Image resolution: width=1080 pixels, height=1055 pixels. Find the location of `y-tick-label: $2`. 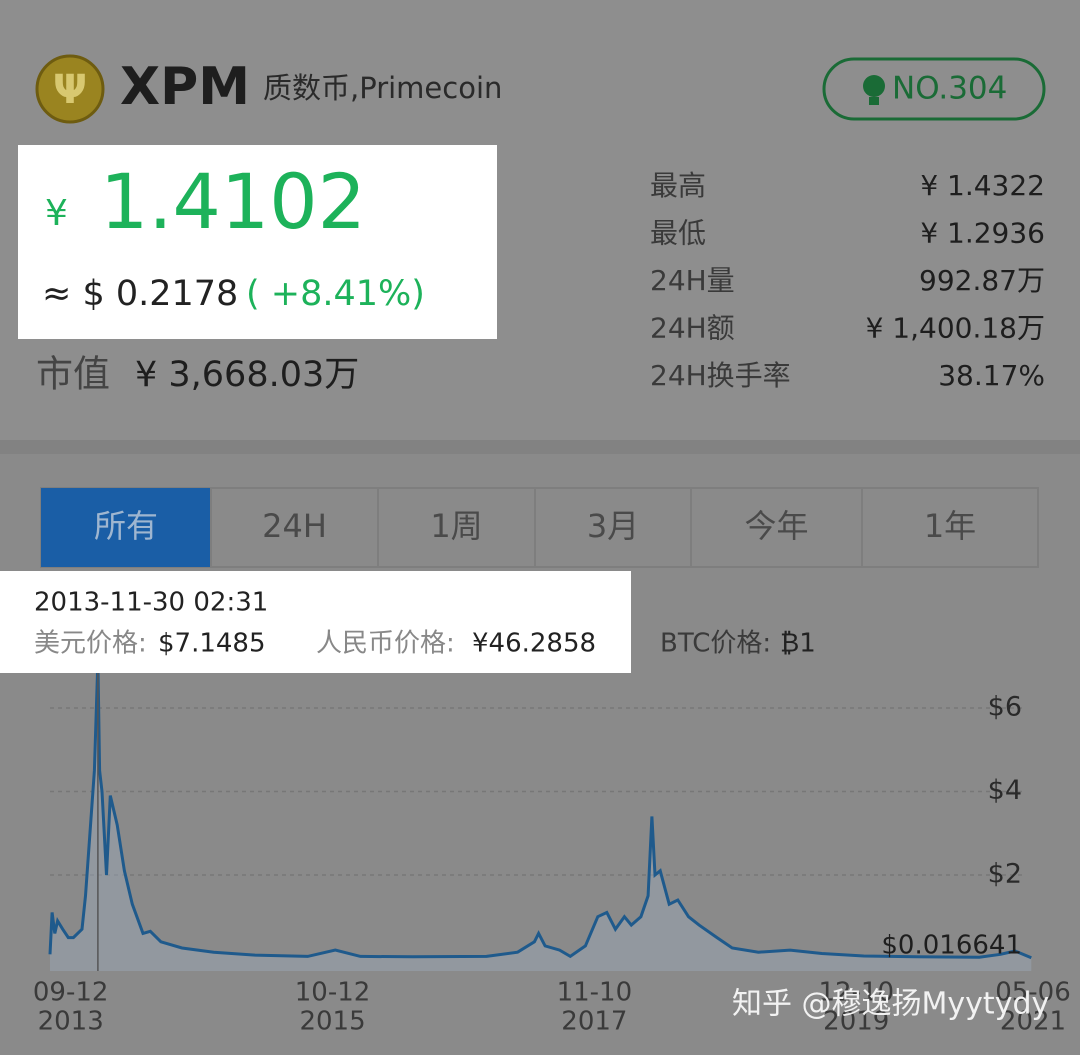

y-tick-label: $2 is located at coordinates (1005, 873).